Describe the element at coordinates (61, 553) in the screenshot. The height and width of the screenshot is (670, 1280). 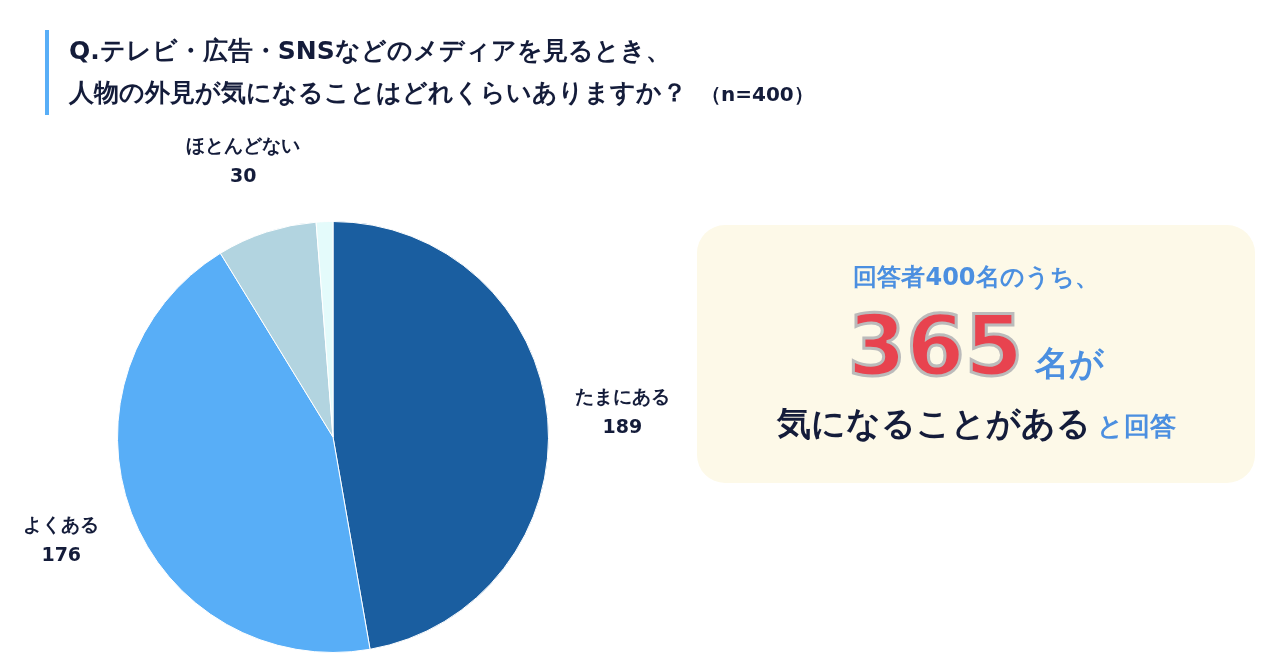
I see `data-label: 176` at that location.